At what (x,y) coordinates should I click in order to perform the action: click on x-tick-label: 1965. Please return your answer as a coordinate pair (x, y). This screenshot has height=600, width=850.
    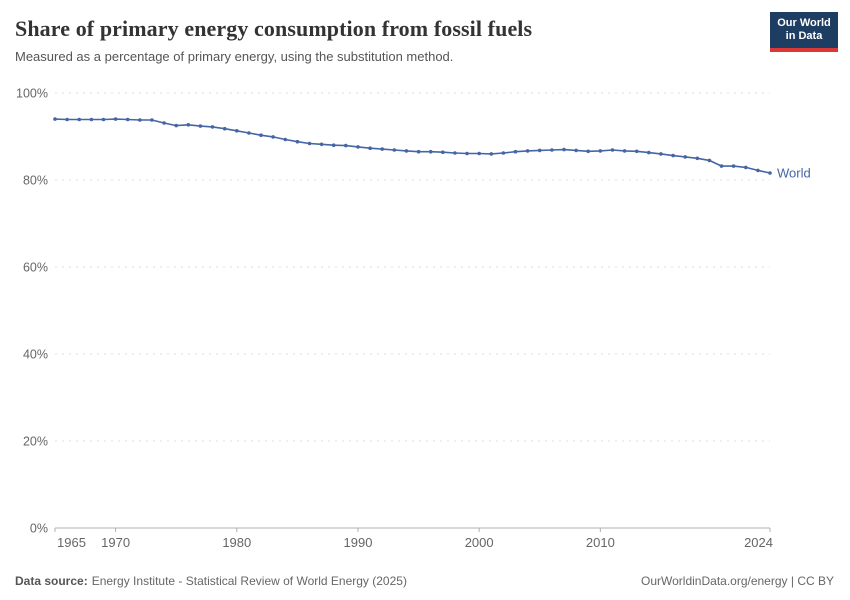
    Looking at the image, I should click on (71, 542).